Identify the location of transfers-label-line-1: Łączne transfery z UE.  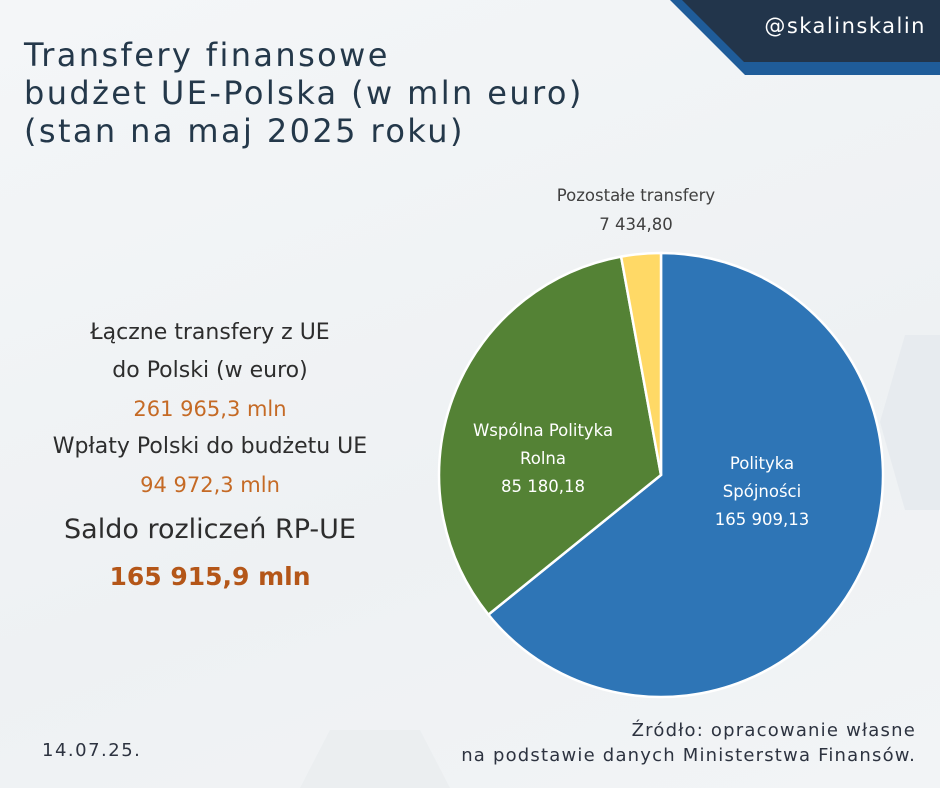
(210, 332).